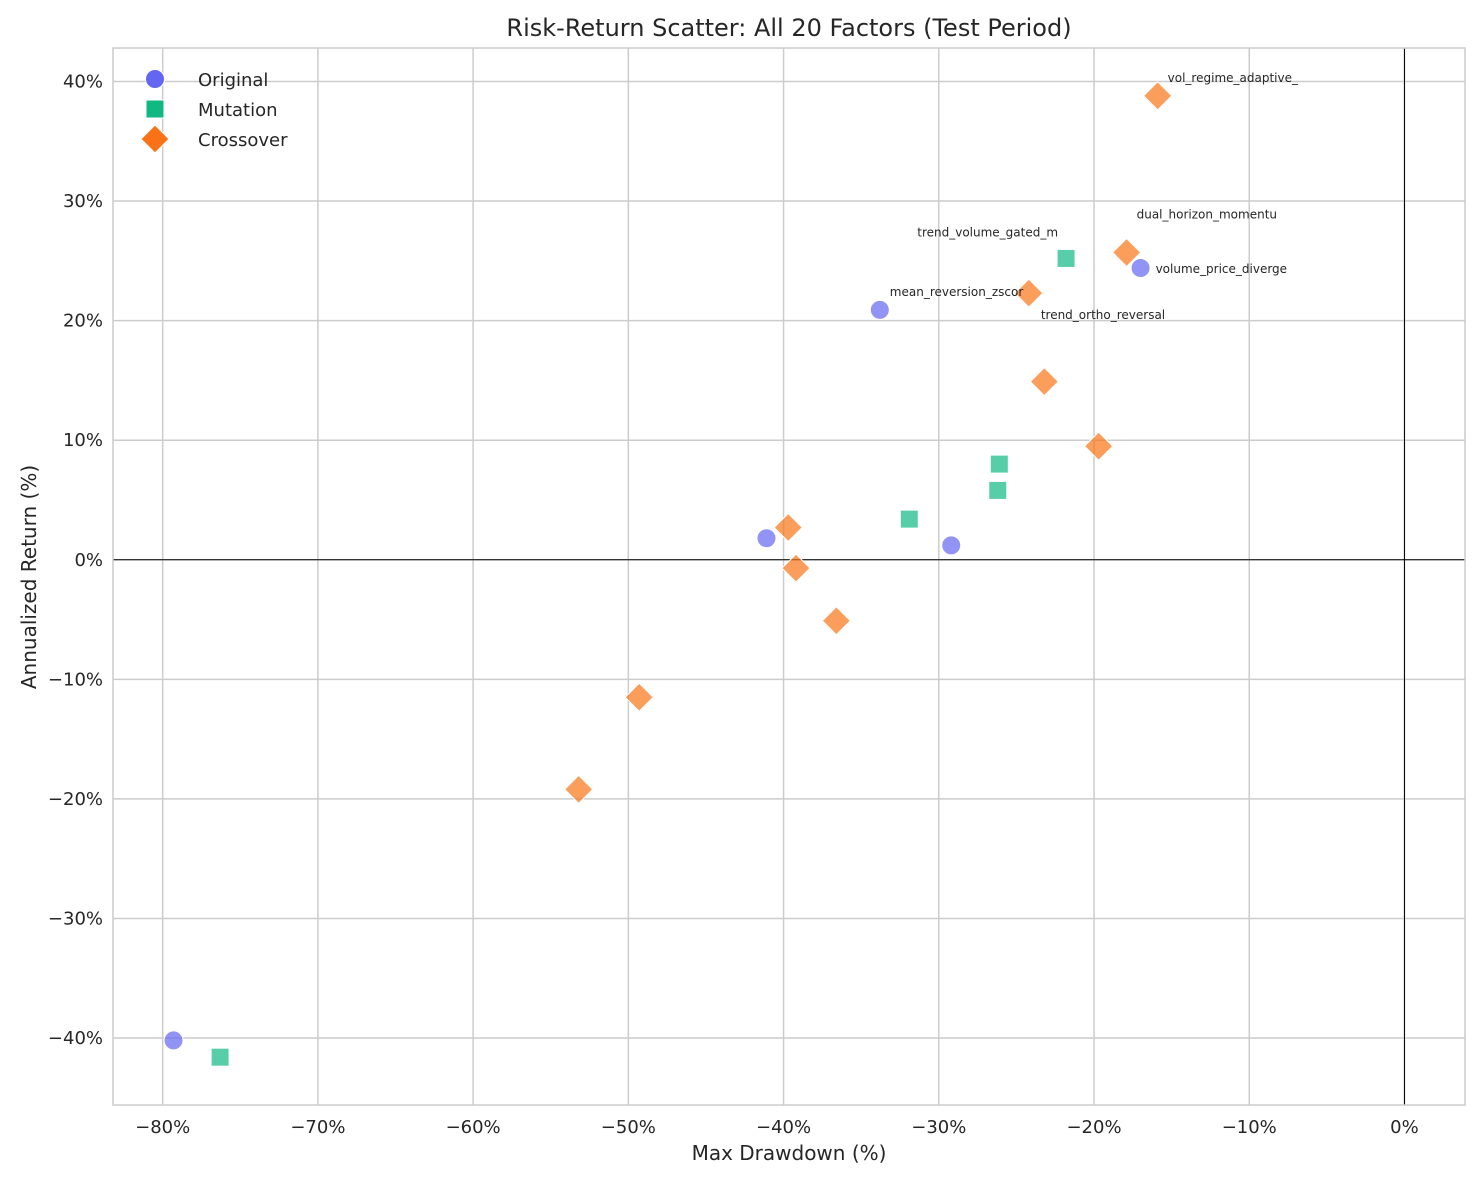 The height and width of the screenshot is (1180, 1480). What do you see at coordinates (1103, 315) in the screenshot?
I see `point-annotation: trend_ortho_reversal` at bounding box center [1103, 315].